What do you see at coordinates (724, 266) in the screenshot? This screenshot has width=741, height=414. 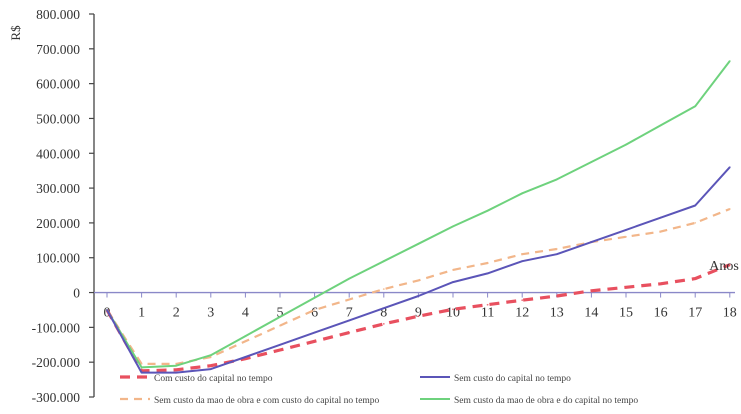 I see `x-axis-label: Anos` at bounding box center [724, 266].